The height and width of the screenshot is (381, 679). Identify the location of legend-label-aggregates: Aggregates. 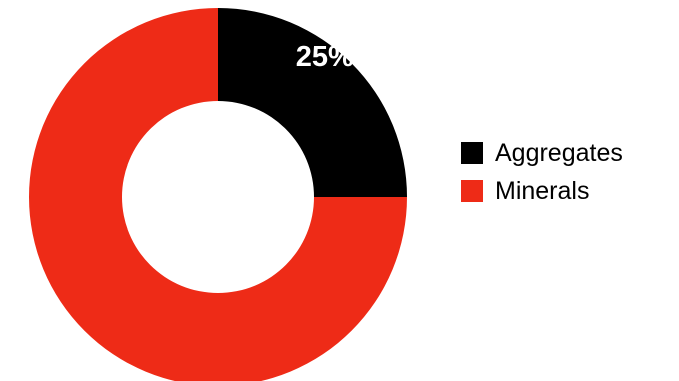
(559, 152).